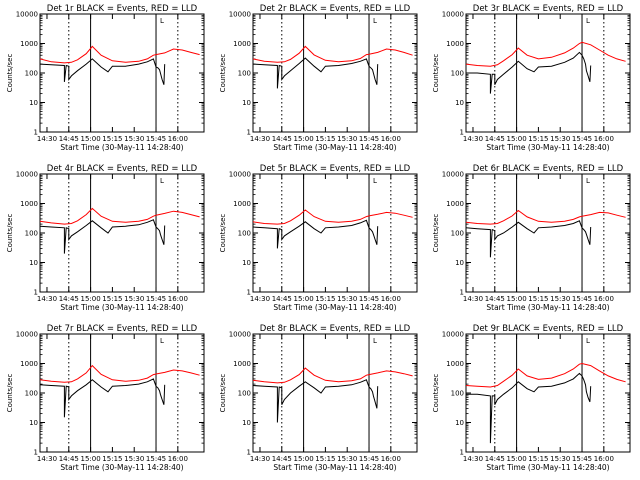 The image size is (640, 480). What do you see at coordinates (122, 9) in the screenshot?
I see `panel-title: Det 1r BLACK = Events, RED = LLD` at bounding box center [122, 9].